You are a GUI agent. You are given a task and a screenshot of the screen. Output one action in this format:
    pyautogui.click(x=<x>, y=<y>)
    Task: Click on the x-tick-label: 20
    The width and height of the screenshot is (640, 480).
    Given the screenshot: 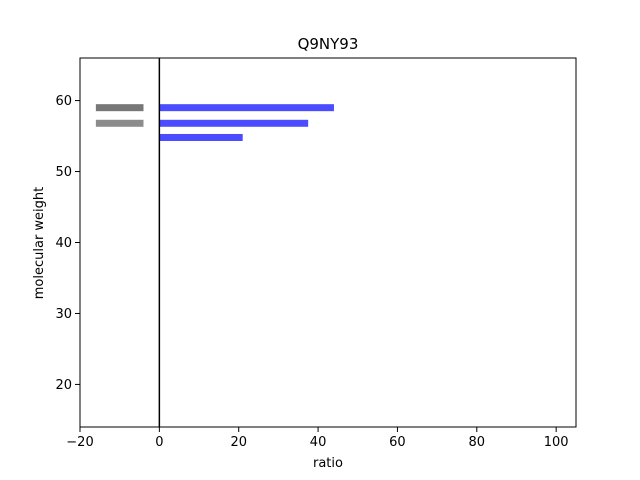 What is the action you would take?
    pyautogui.click(x=238, y=442)
    